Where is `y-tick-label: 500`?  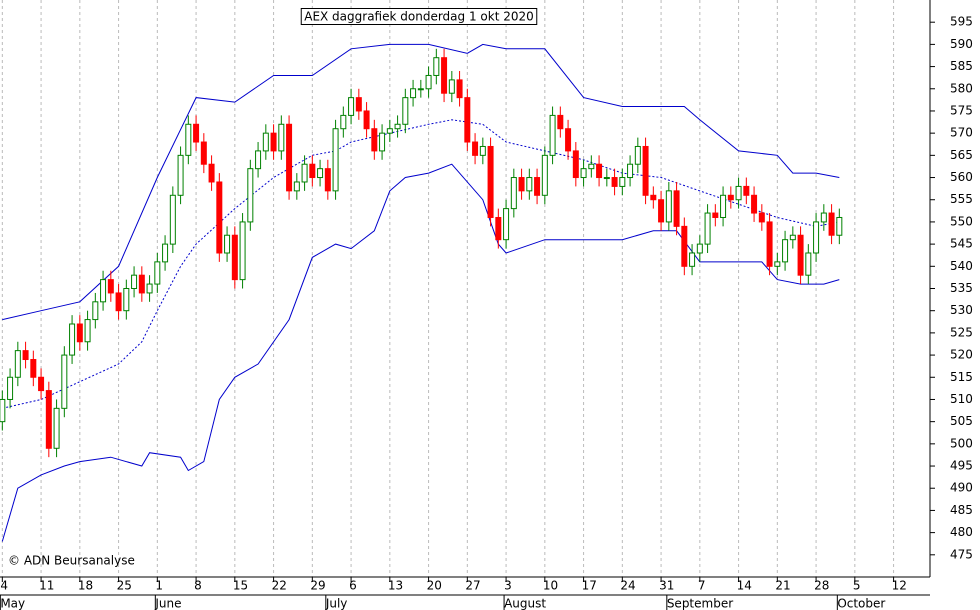
y-tick-label: 500 is located at coordinates (961, 443).